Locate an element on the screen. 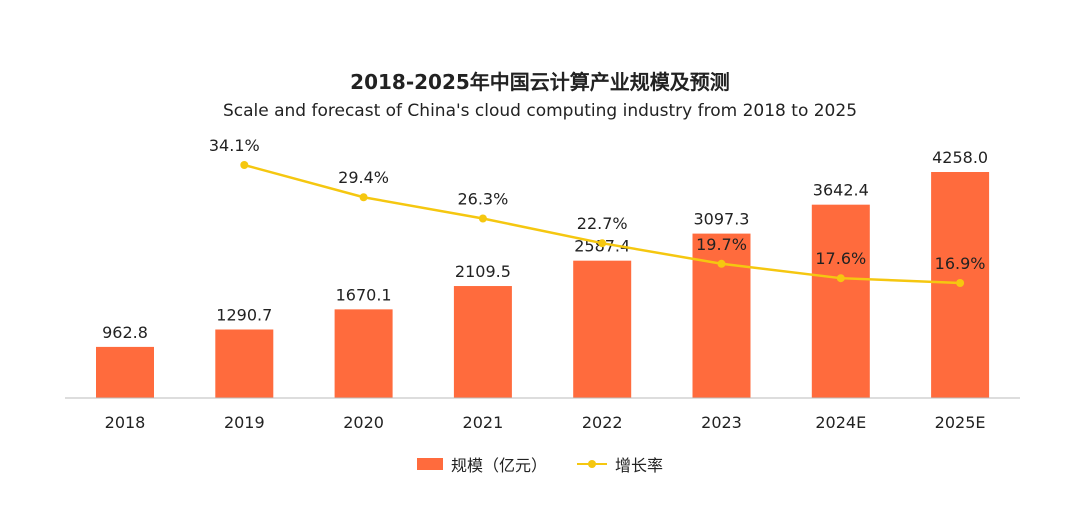  growth-value-label: 17.6% is located at coordinates (840, 258).